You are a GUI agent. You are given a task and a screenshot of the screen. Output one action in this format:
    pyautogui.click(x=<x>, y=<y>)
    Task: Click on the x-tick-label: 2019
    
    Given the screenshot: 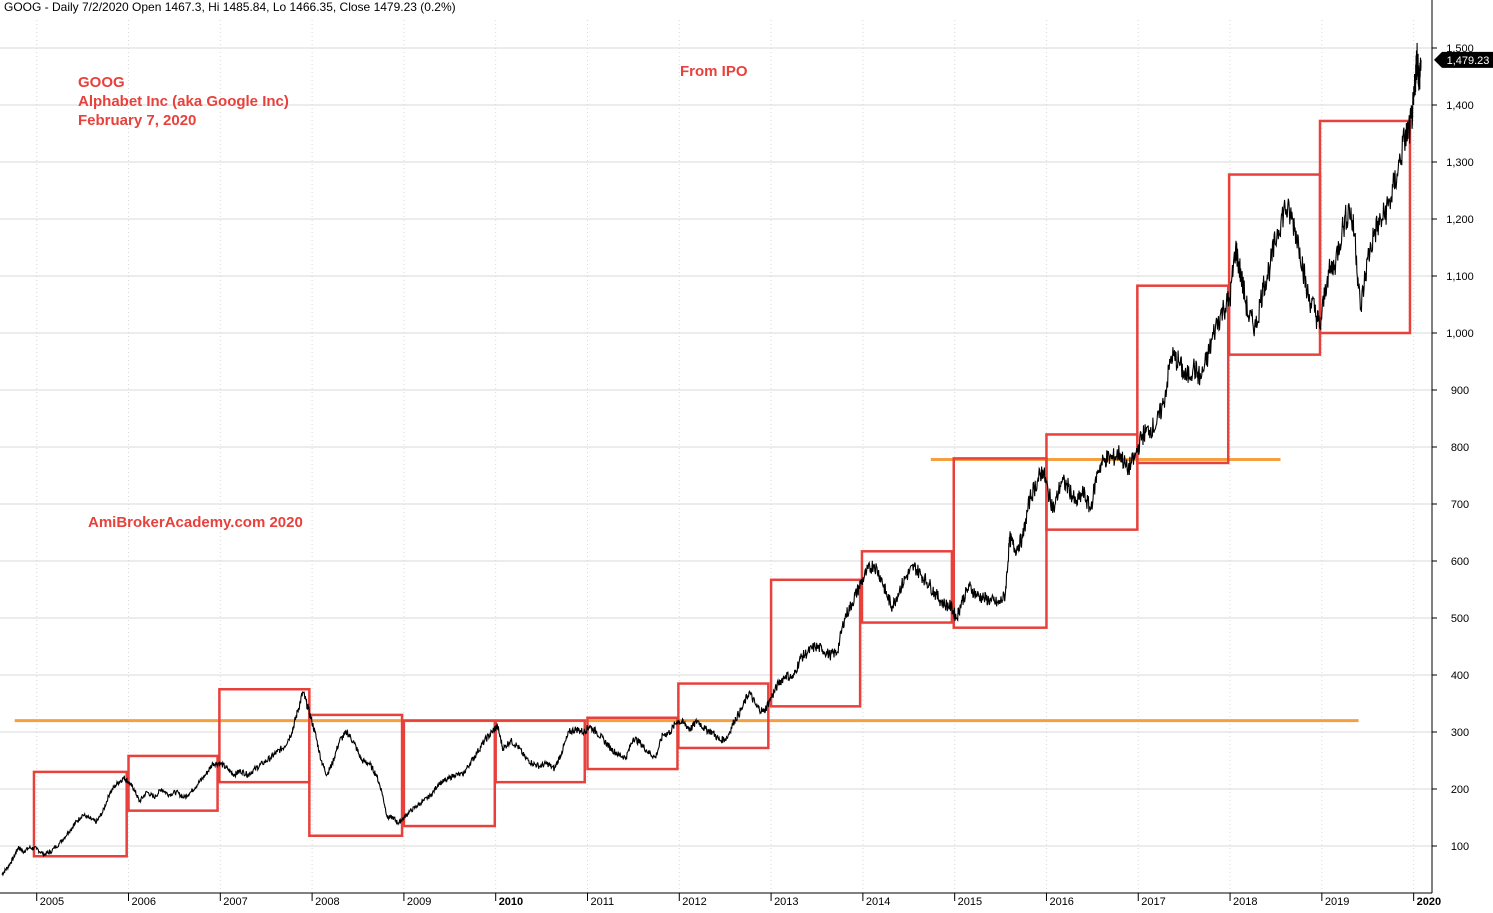 What is the action you would take?
    pyautogui.click(x=1337, y=902)
    